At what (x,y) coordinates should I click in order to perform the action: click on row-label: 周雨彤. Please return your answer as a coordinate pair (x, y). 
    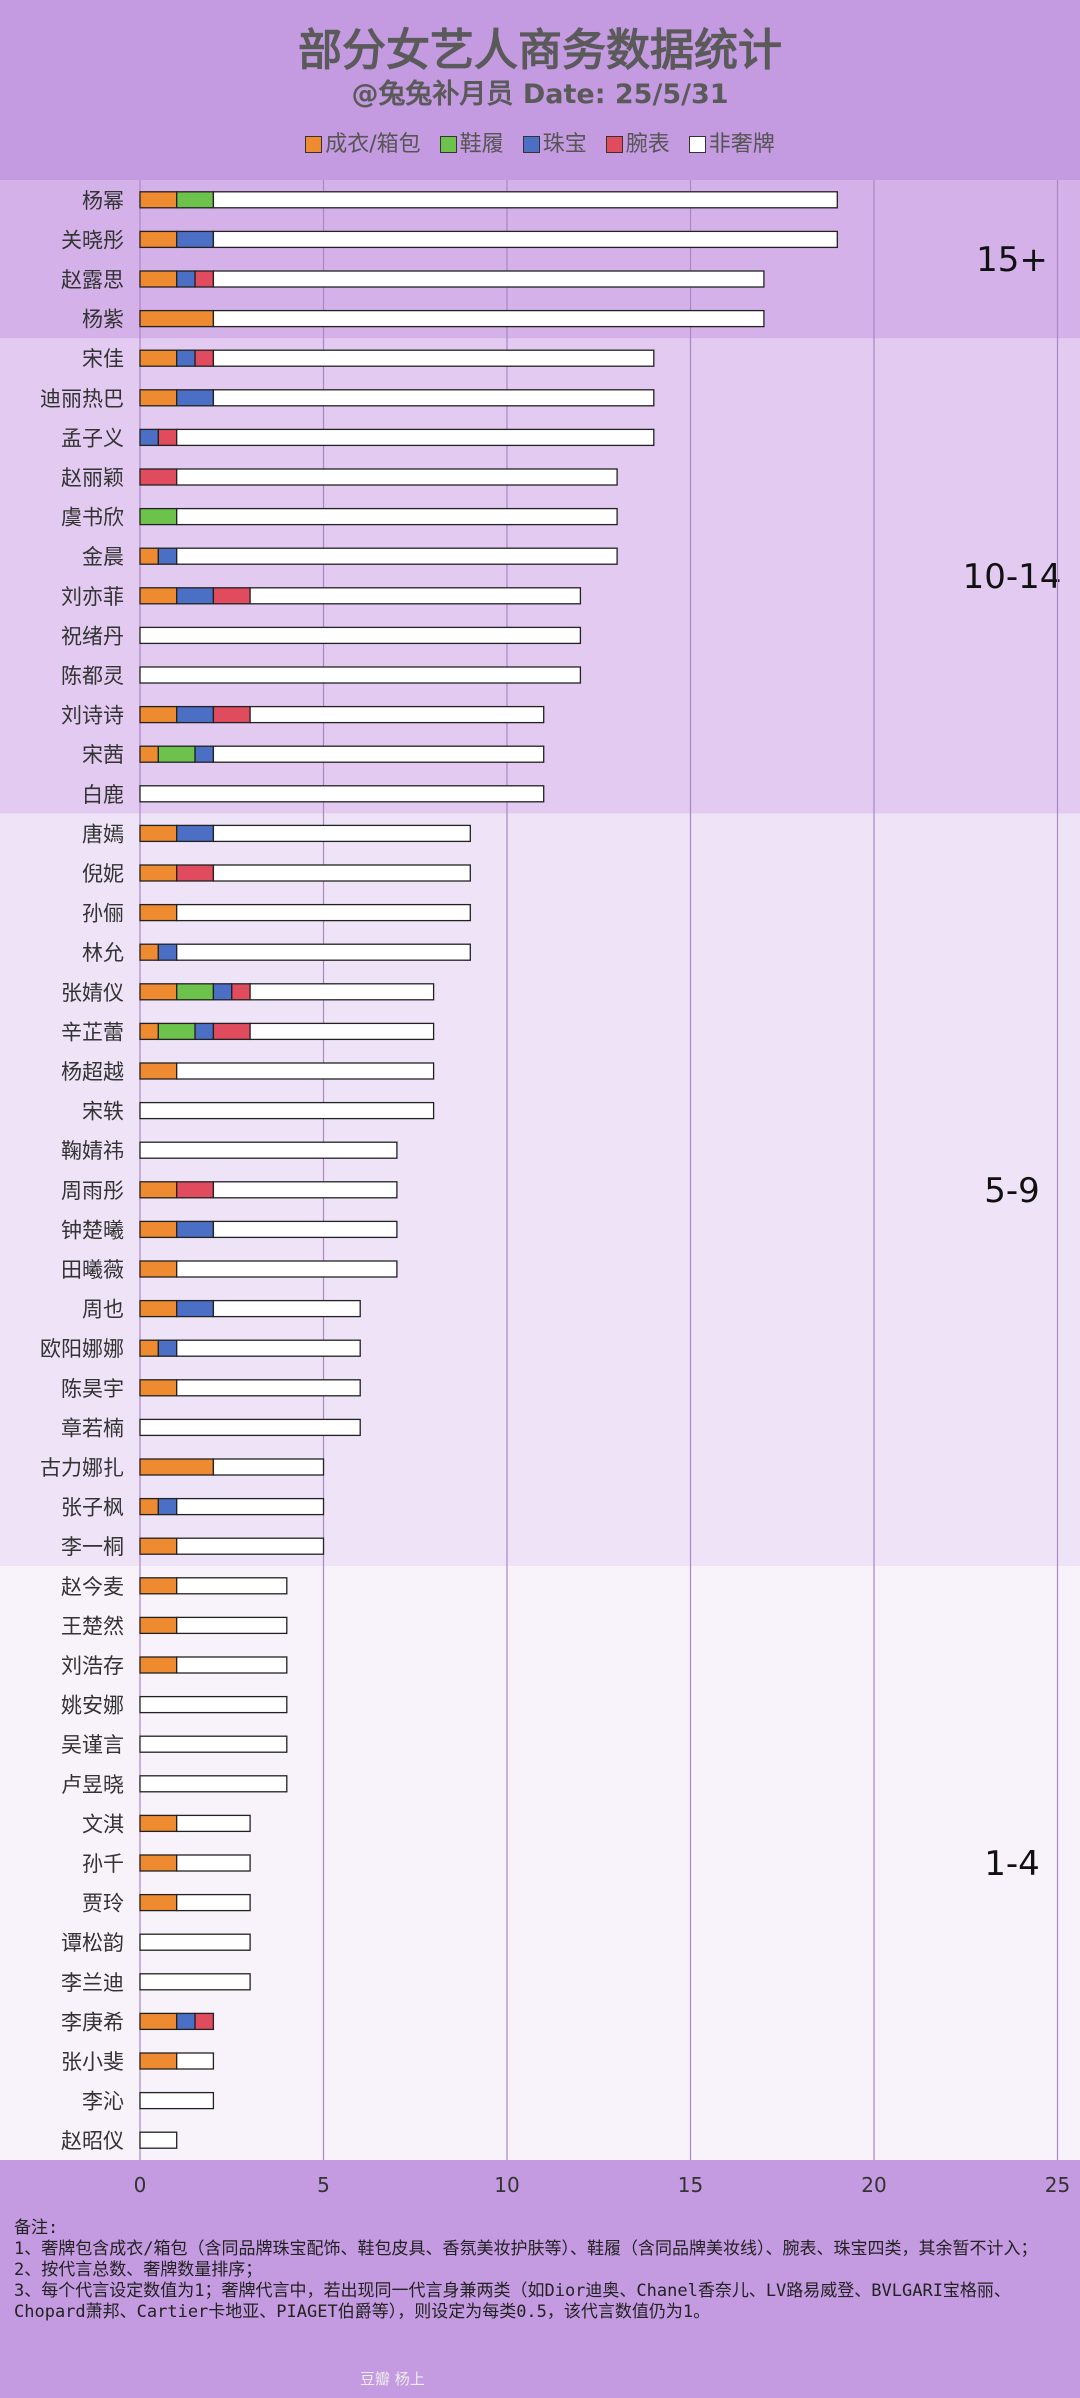
    Looking at the image, I should click on (92, 1191).